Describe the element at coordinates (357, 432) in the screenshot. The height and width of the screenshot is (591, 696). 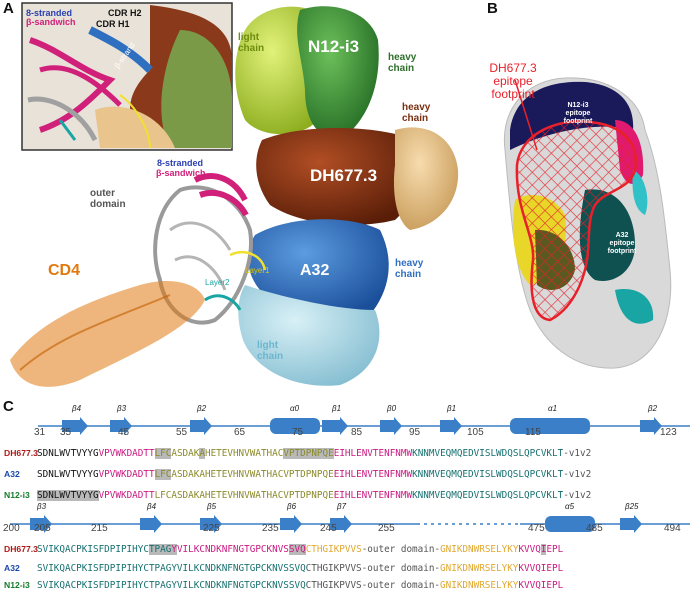
I see `row1-residue-number: 85` at that location.